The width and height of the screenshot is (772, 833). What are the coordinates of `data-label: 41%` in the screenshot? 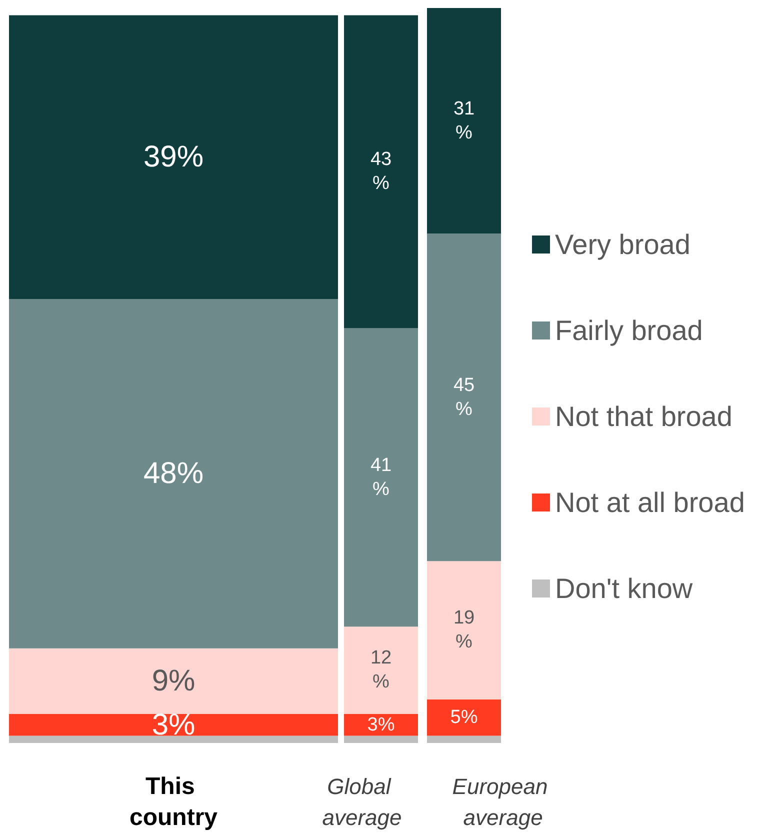 It's located at (381, 477).